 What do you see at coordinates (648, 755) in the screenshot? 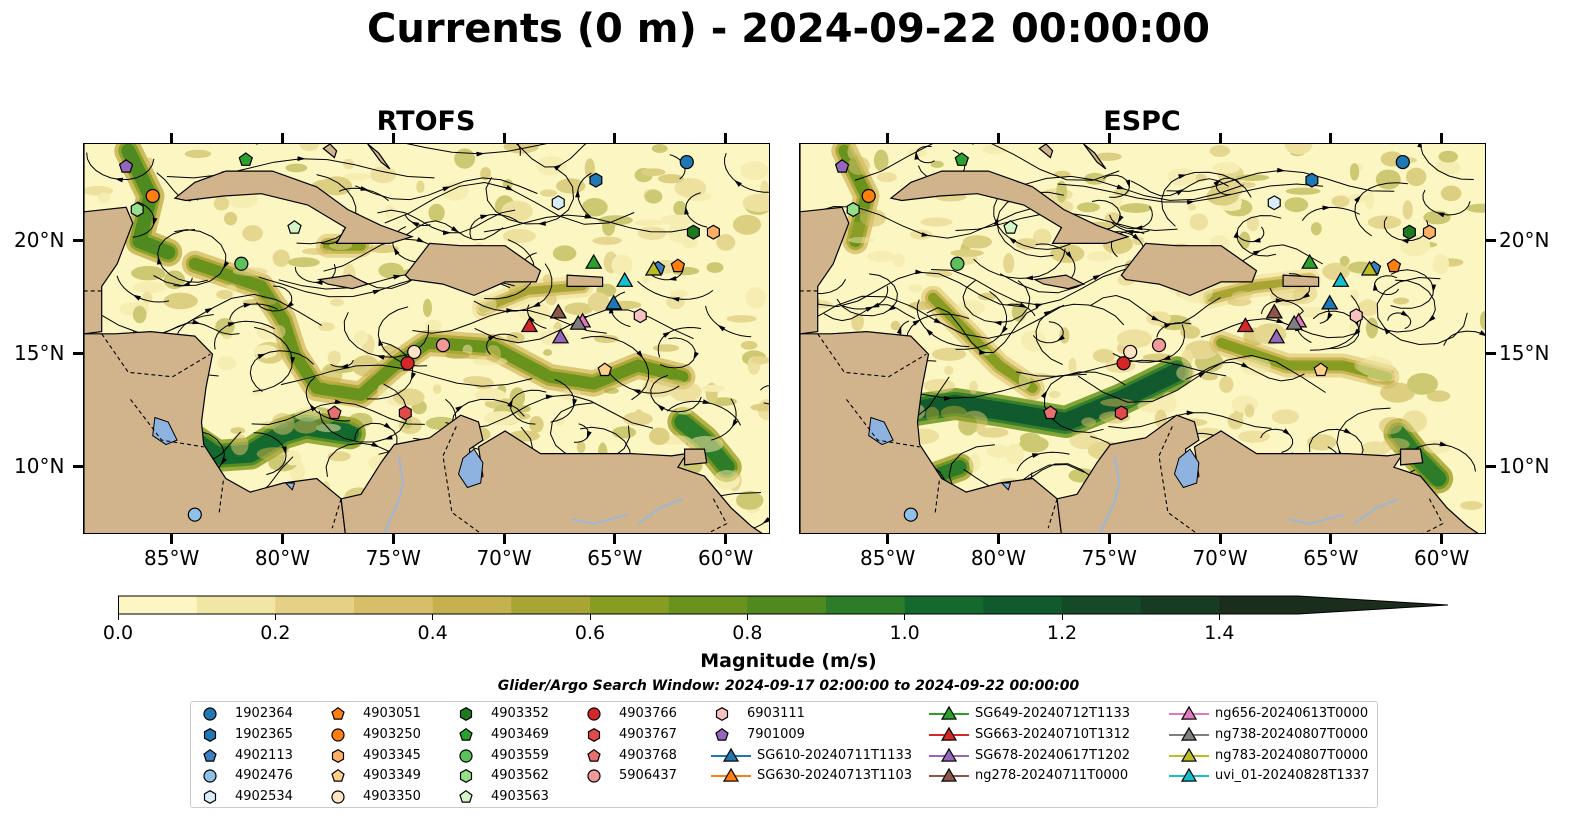
I see `legend-label: 4903768` at bounding box center [648, 755].